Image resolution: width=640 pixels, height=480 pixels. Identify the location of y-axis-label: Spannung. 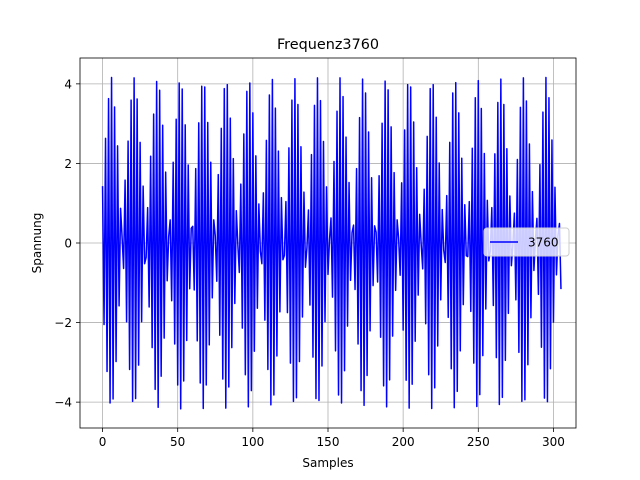
(37, 243).